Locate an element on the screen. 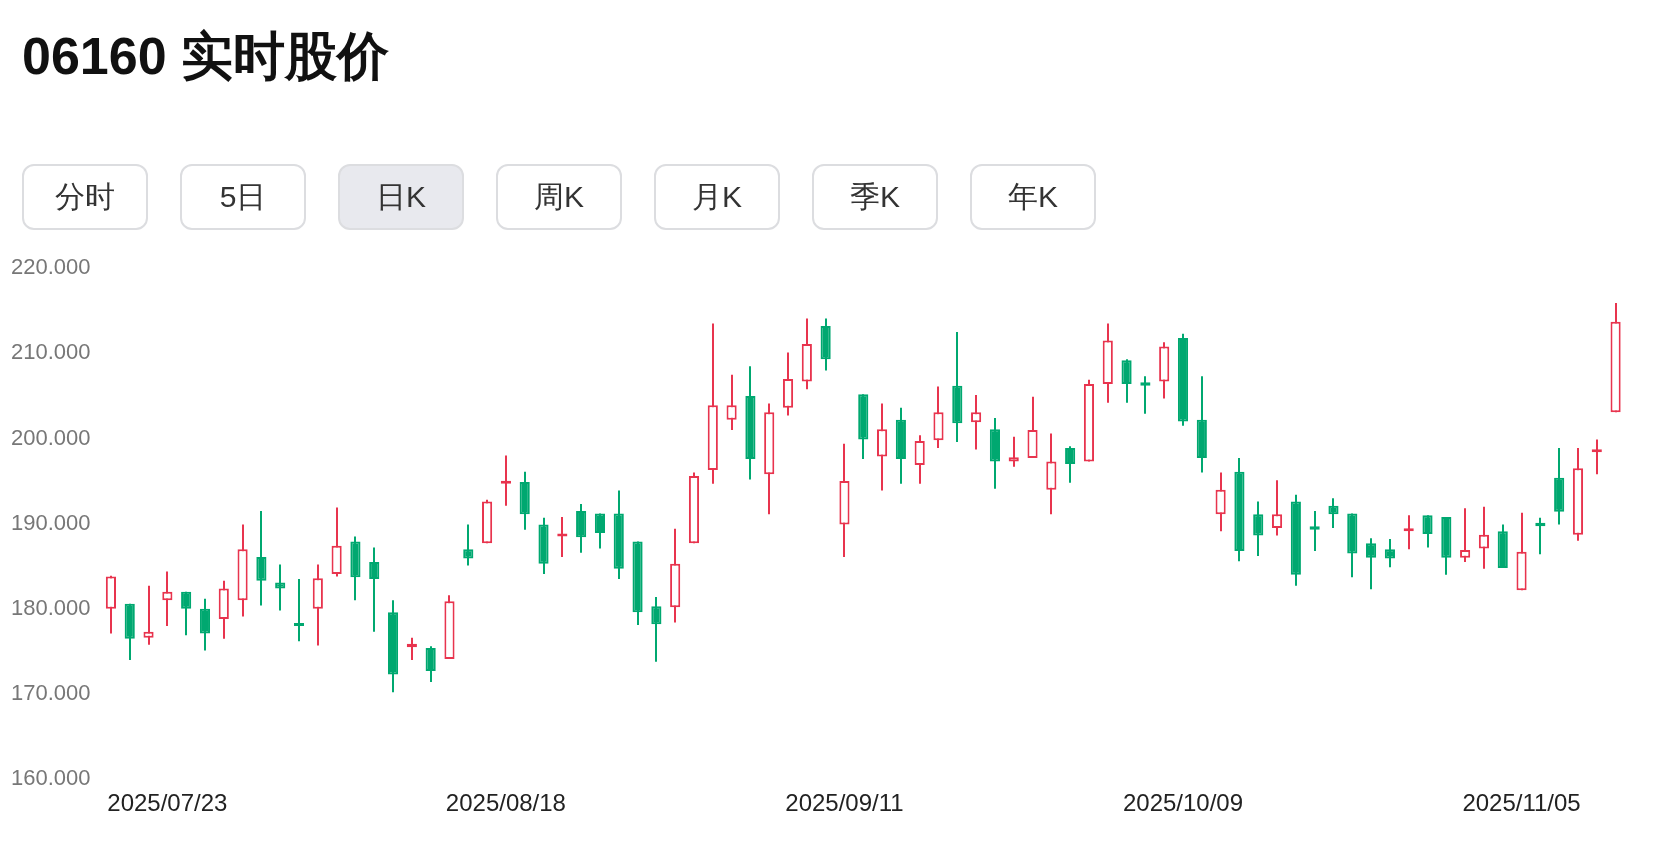 The image size is (1653, 841). x-tick-label: 2025/08/18 is located at coordinates (505, 803).